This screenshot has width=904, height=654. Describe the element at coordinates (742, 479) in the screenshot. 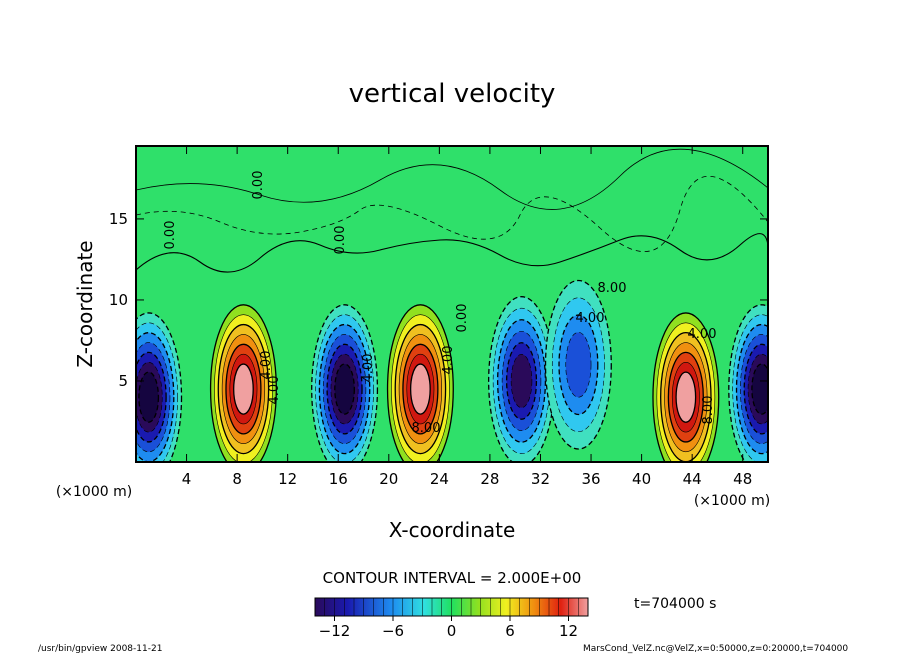

I see `x-tick-label: 48` at that location.